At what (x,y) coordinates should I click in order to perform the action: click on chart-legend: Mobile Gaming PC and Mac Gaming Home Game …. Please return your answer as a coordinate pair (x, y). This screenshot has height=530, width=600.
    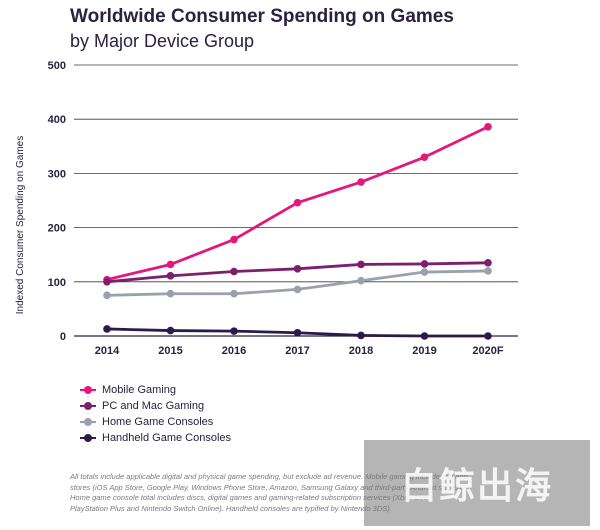
    Looking at the image, I should click on (155, 414).